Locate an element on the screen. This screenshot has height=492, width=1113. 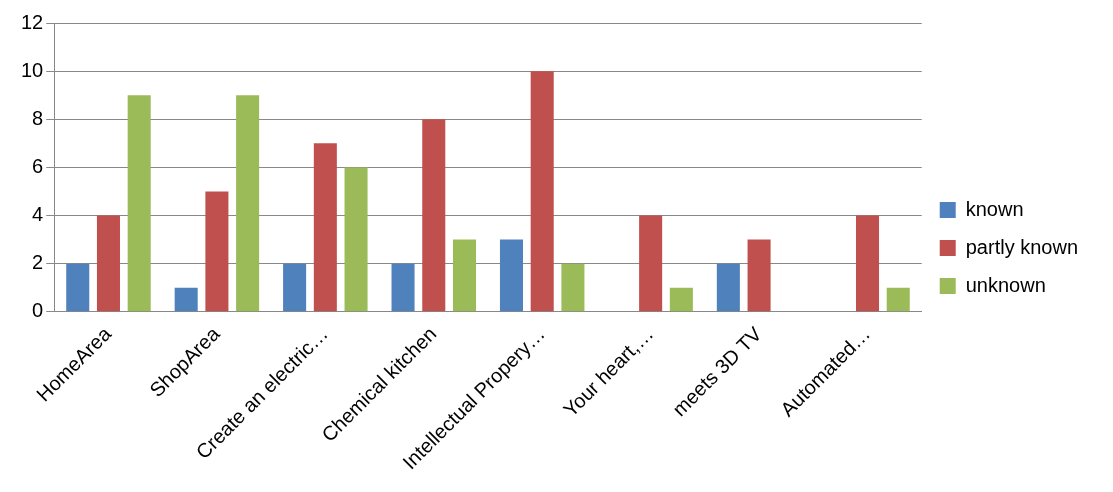
y-tick-label: 10 is located at coordinates (32, 69).